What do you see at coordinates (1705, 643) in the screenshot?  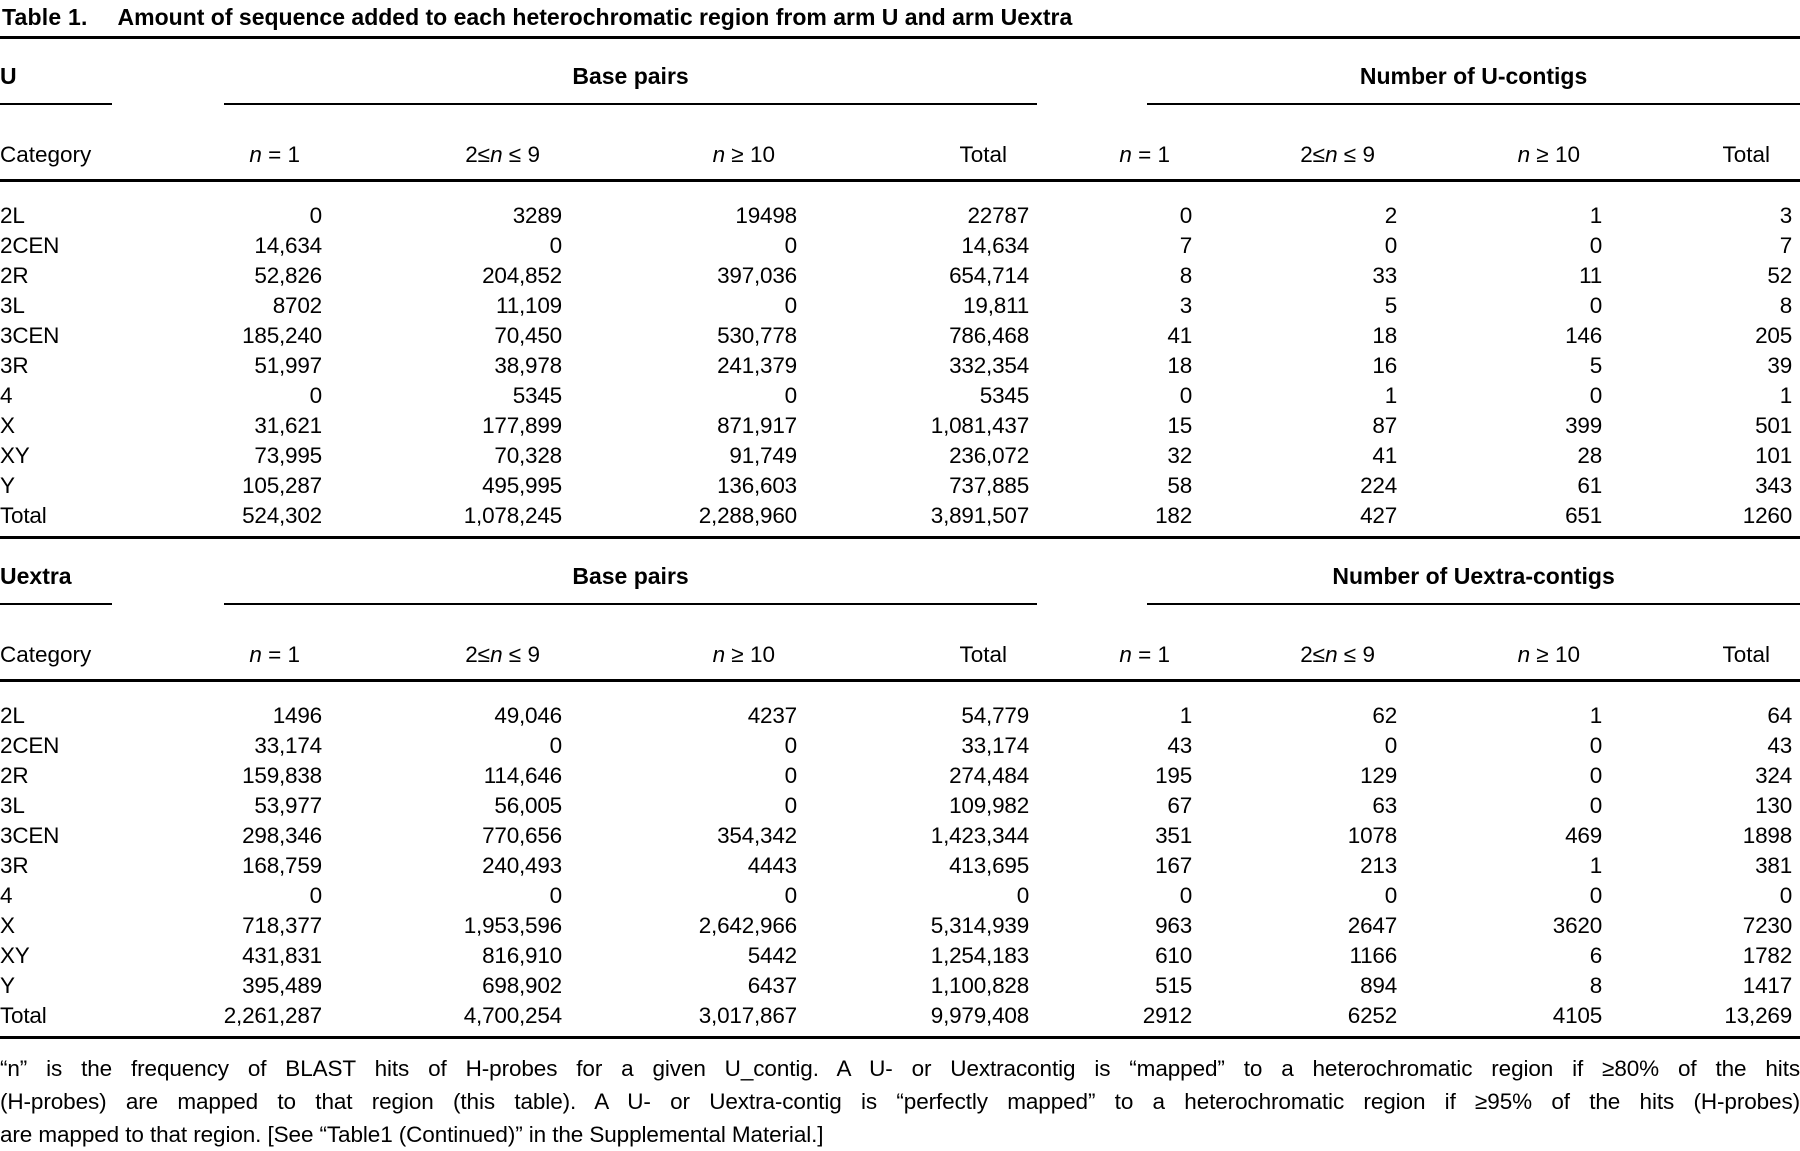 I see `column-header-ct-total: Total` at bounding box center [1705, 643].